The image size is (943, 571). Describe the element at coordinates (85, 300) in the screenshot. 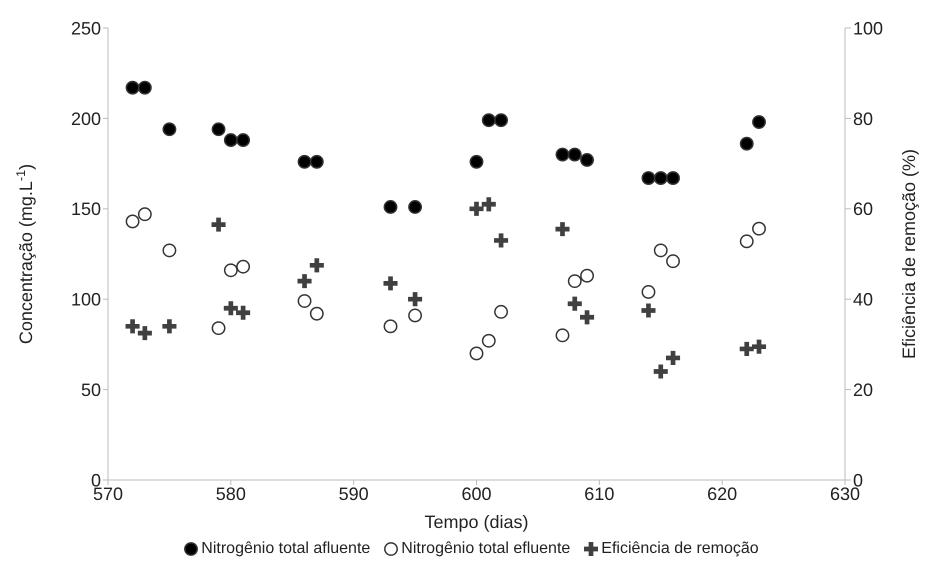

I see `y-tick-label: 100` at that location.